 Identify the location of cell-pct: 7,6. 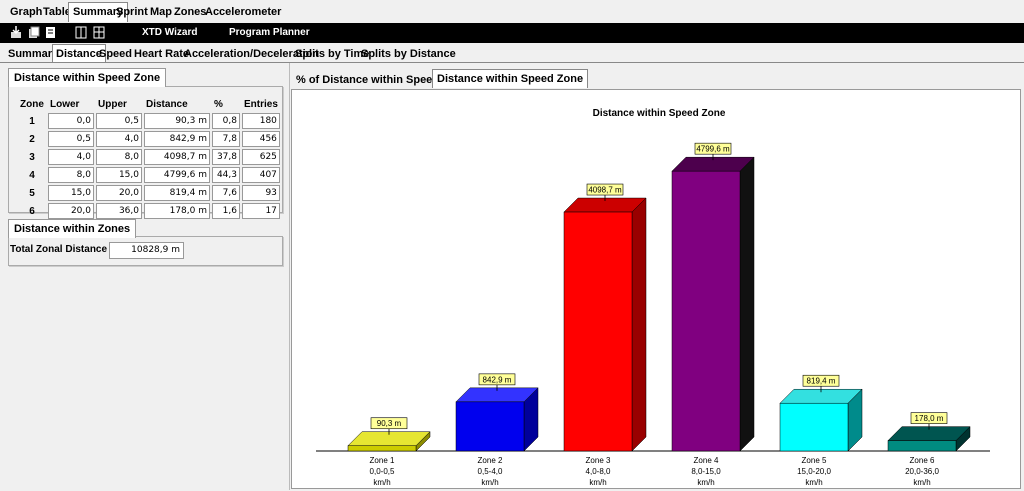
(226, 193).